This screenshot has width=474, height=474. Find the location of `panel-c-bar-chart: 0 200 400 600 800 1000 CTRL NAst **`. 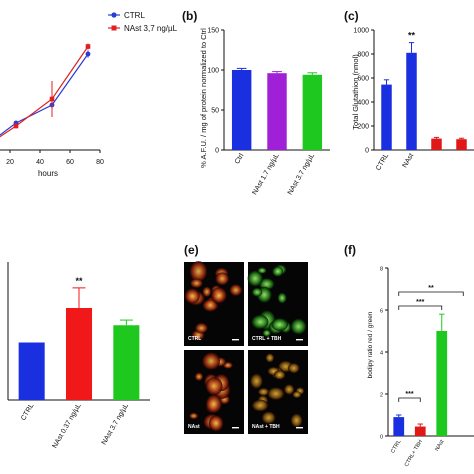

panel-c-bar-chart: 0 200 400 600 800 1000 CTRL NAst ** is located at coordinates (413, 100).